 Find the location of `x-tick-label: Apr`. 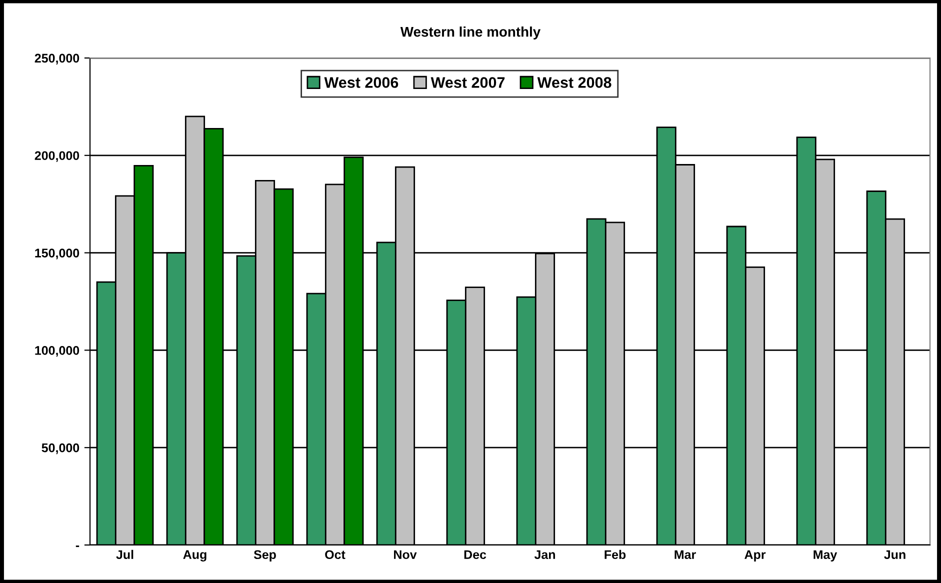

x-tick-label: Apr is located at coordinates (755, 556).